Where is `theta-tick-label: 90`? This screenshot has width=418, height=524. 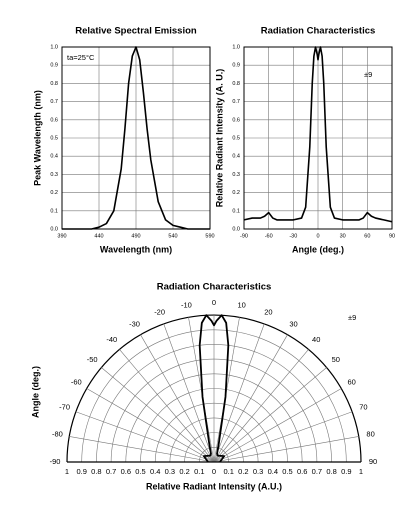 theta-tick-label: 90 is located at coordinates (373, 461).